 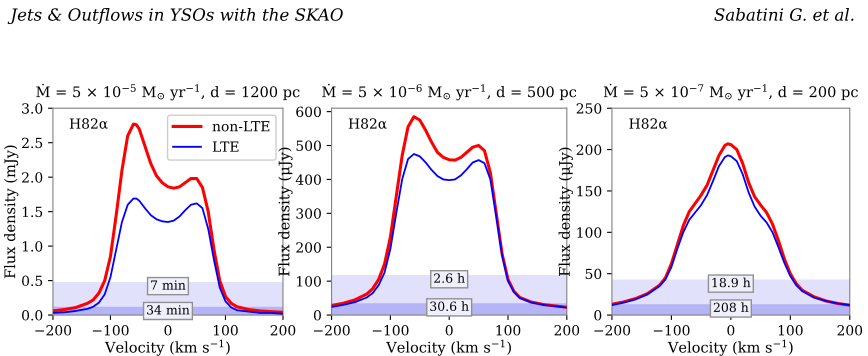 I want to click on band-label: 18.9 h, so click(x=731, y=283).